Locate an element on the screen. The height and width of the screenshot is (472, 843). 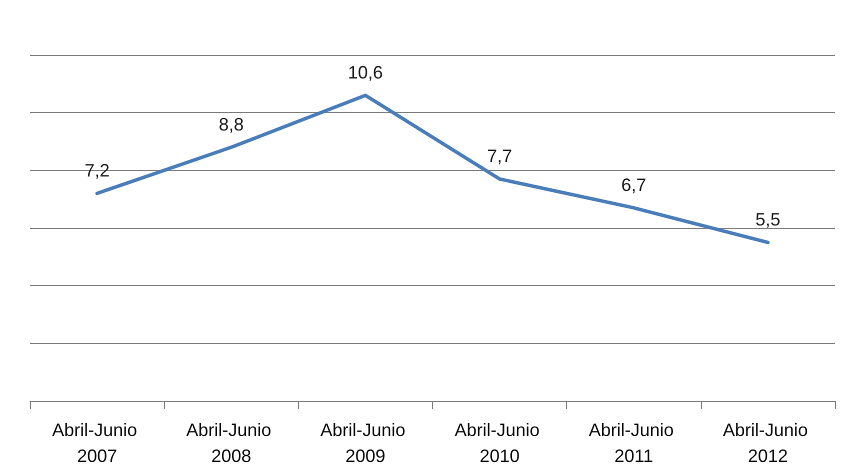
x-tick-label: Abril-Junio 2012 is located at coordinates (767, 443).